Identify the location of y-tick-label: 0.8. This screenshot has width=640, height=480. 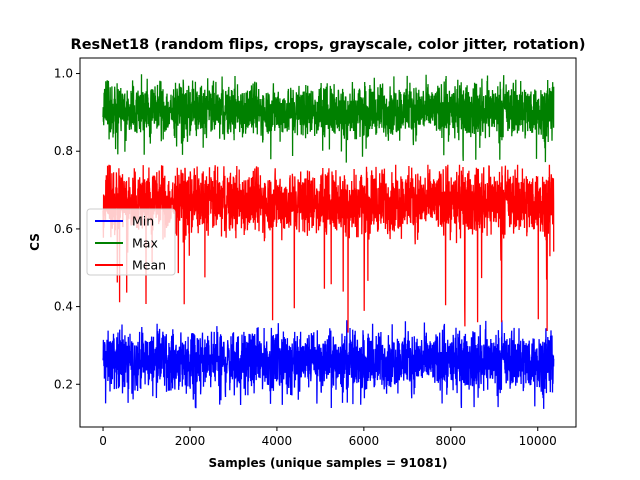
(63, 151).